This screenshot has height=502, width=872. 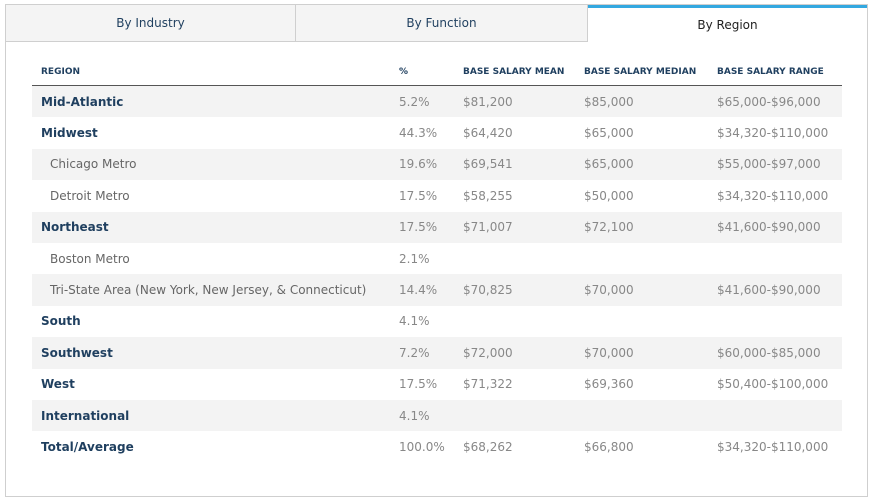 What do you see at coordinates (514, 101) in the screenshot?
I see `mean-cell: $81,200` at bounding box center [514, 101].